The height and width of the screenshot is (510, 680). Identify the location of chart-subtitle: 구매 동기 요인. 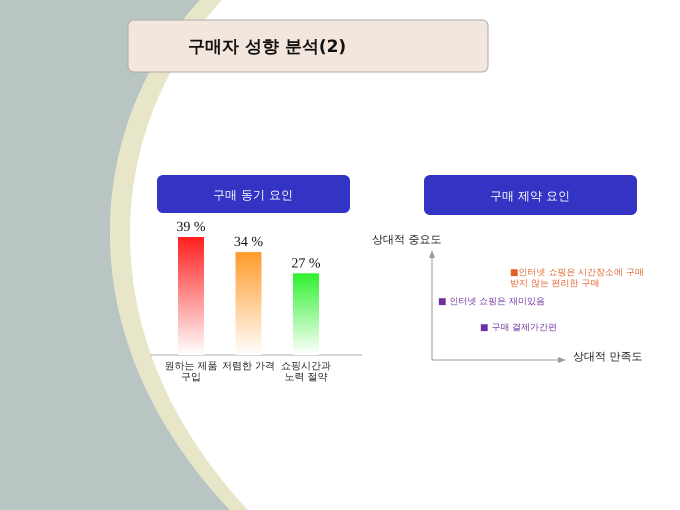
(253, 195).